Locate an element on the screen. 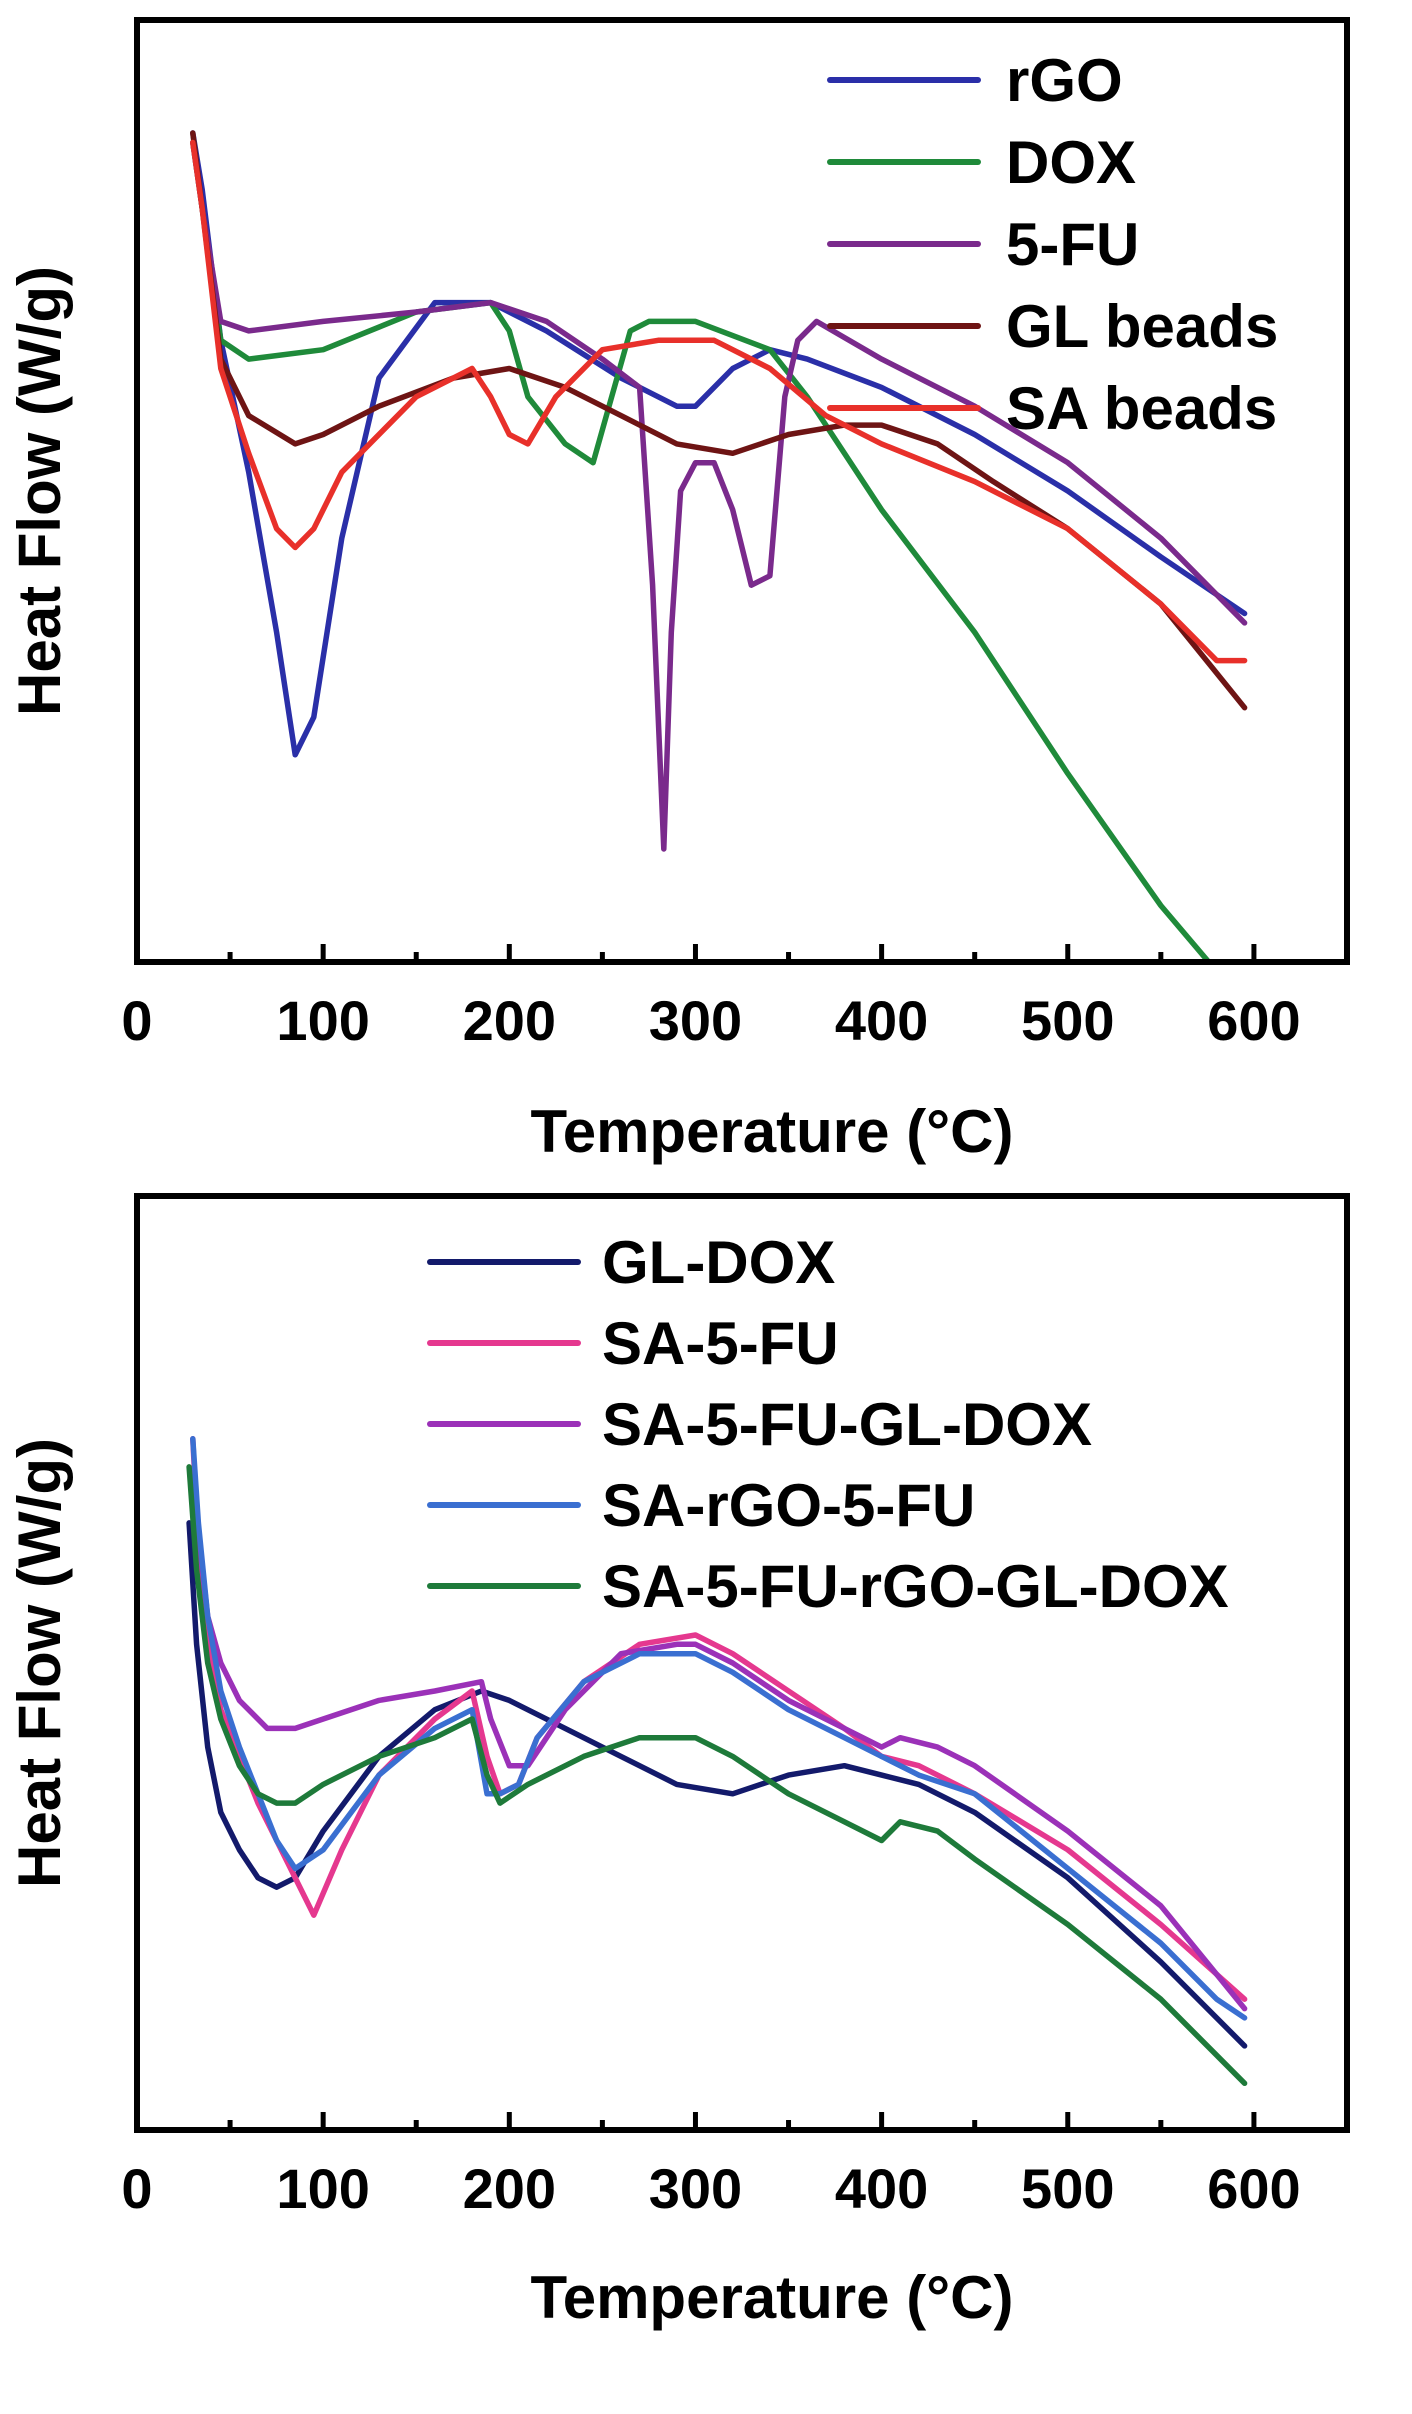  legend-label: SA-5-FU is located at coordinates (720, 1343).